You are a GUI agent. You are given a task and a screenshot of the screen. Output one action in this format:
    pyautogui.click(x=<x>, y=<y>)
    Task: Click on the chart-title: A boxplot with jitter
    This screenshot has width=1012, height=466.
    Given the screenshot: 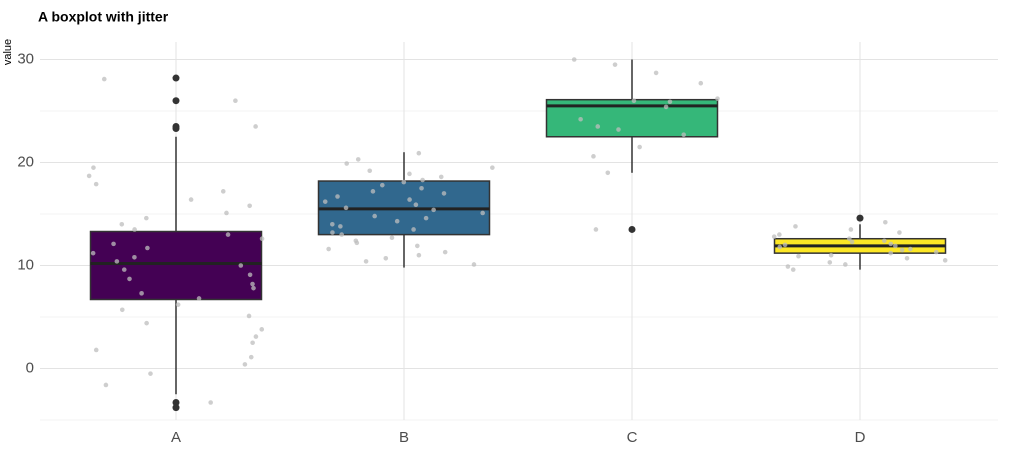 What is the action you would take?
    pyautogui.click(x=103, y=17)
    